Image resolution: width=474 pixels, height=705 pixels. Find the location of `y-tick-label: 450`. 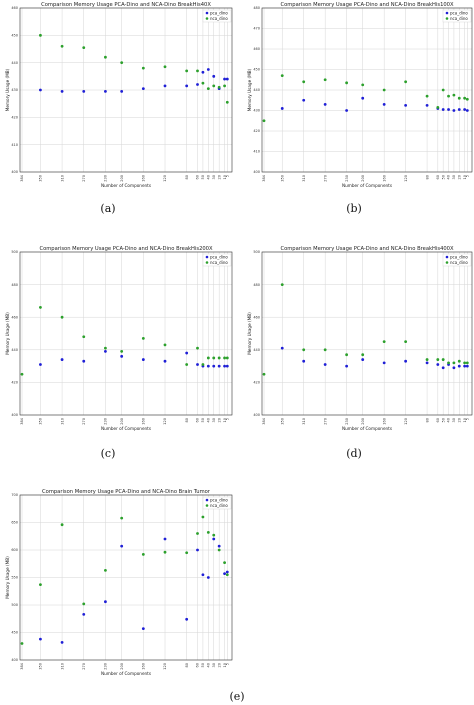

y-tick-label: 450 is located at coordinates (14, 36).